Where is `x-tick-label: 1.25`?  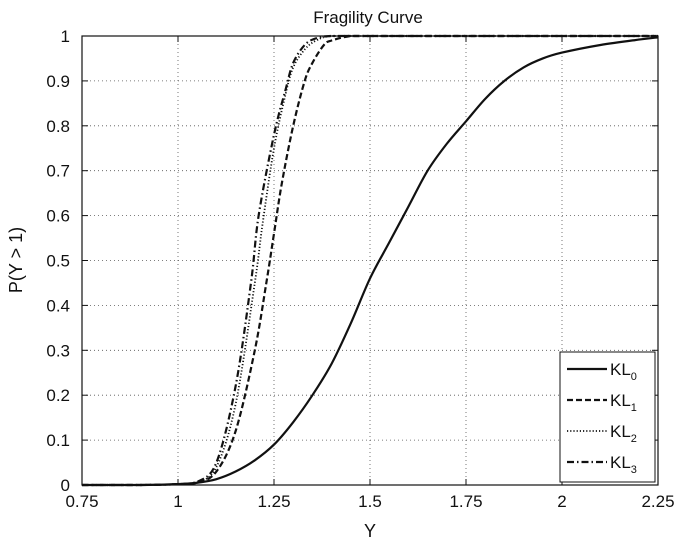 x-tick-label: 1.25 is located at coordinates (273, 501).